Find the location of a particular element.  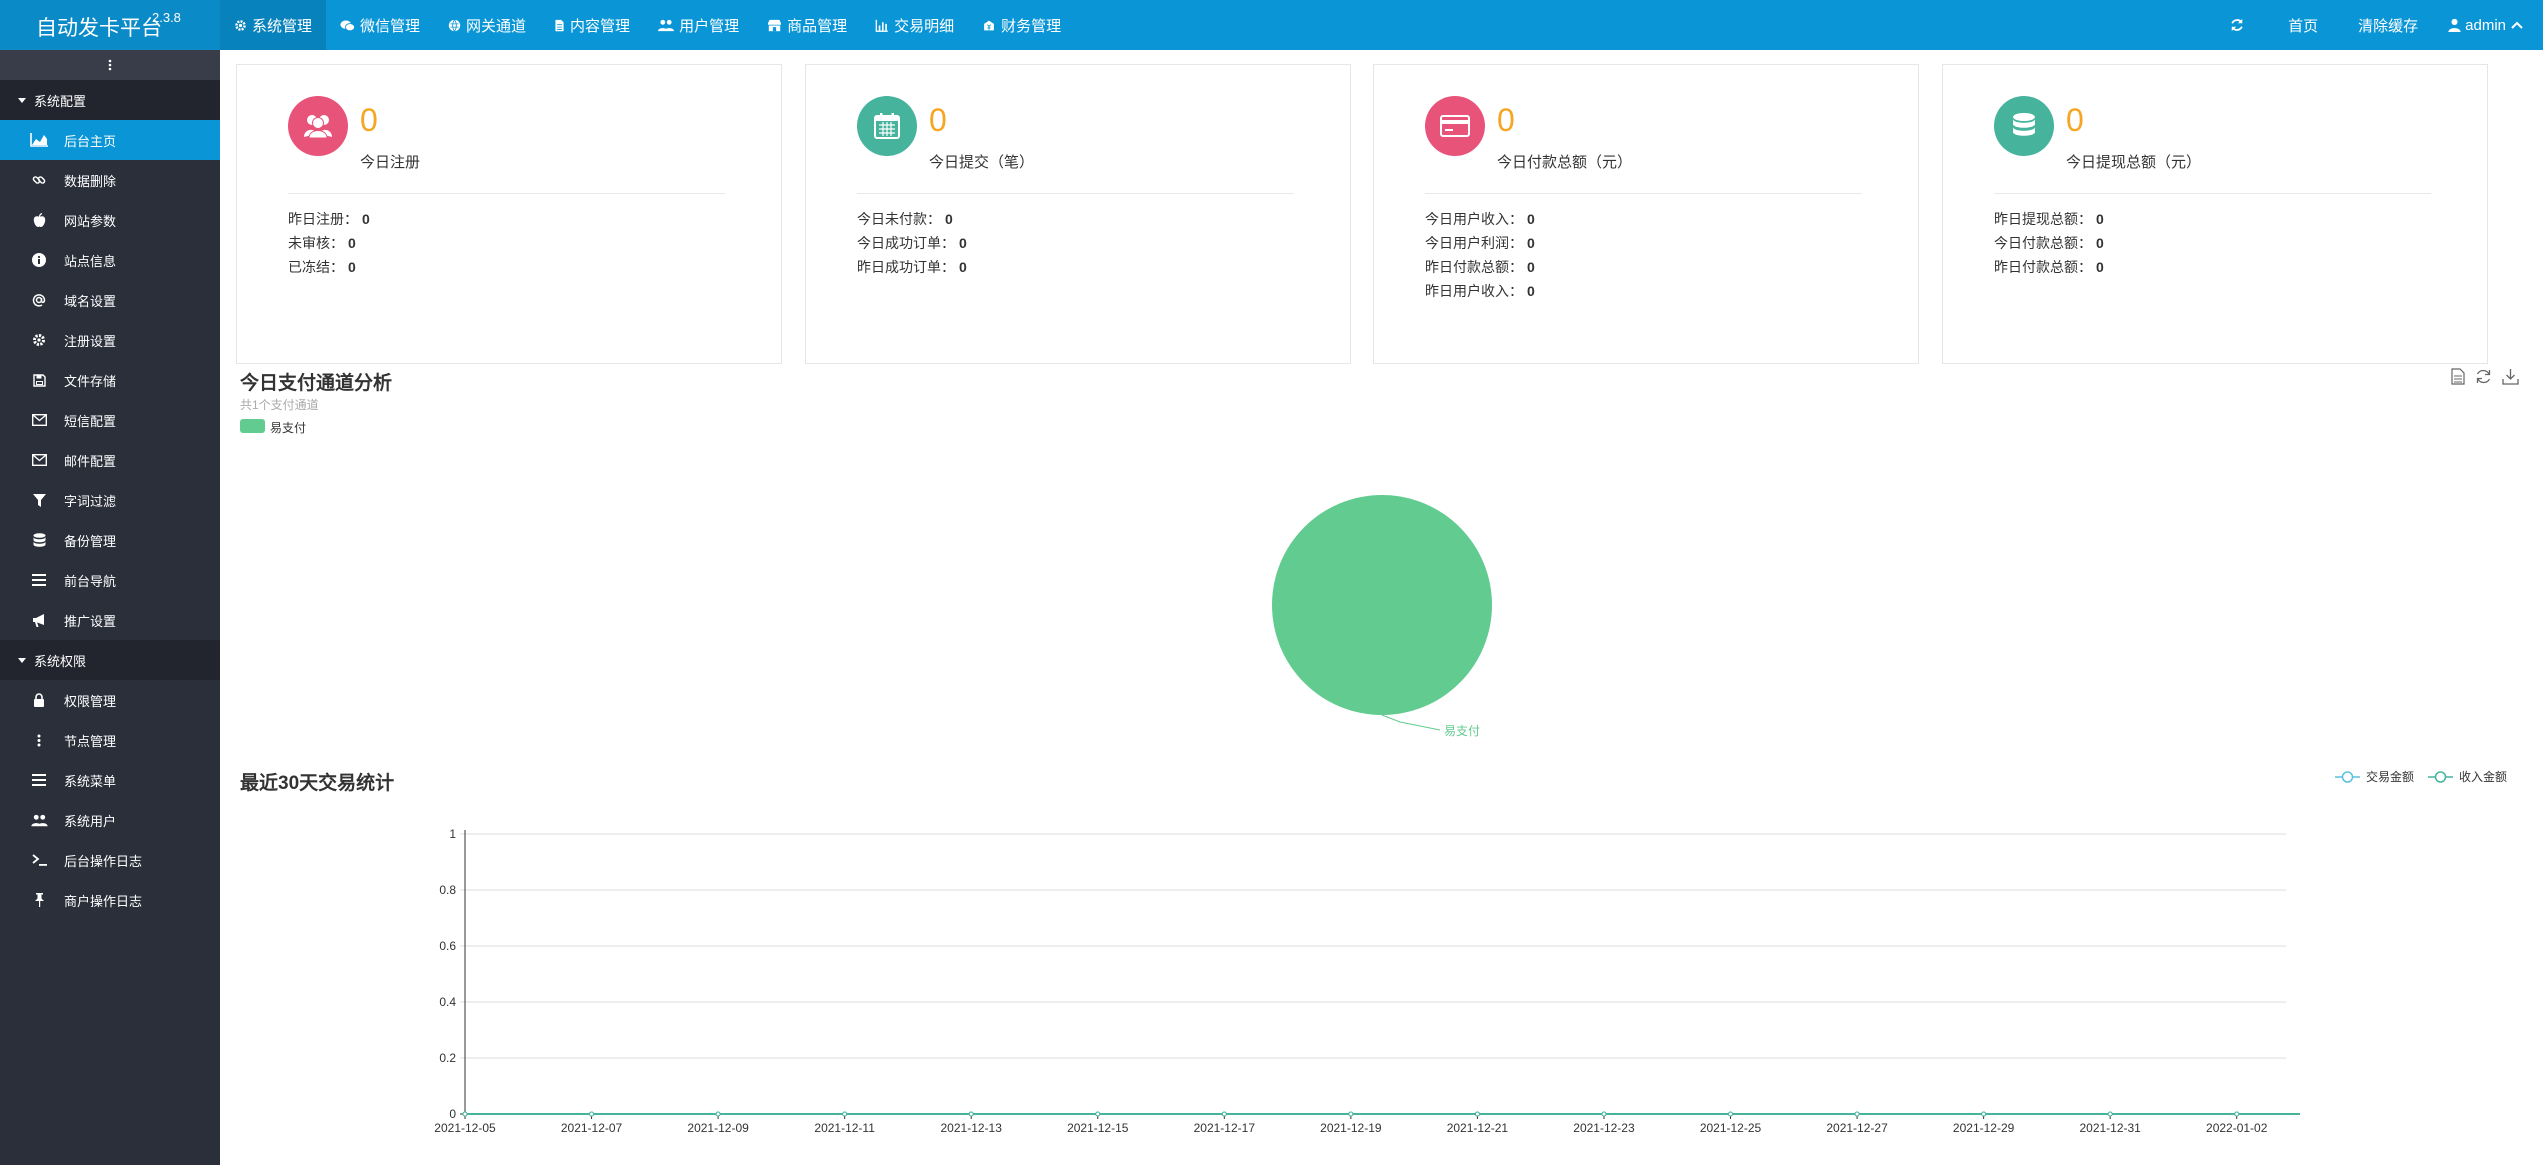

nav-transactions: 交易明细 is located at coordinates (914, 25).